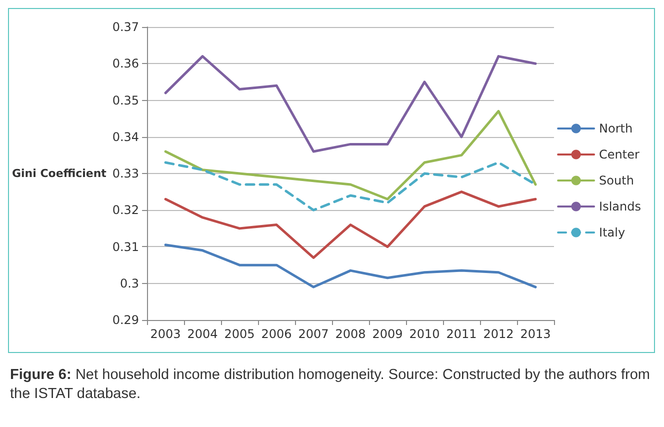 This screenshot has width=664, height=427. Describe the element at coordinates (535, 334) in the screenshot. I see `x-tick-label: 2013` at that location.